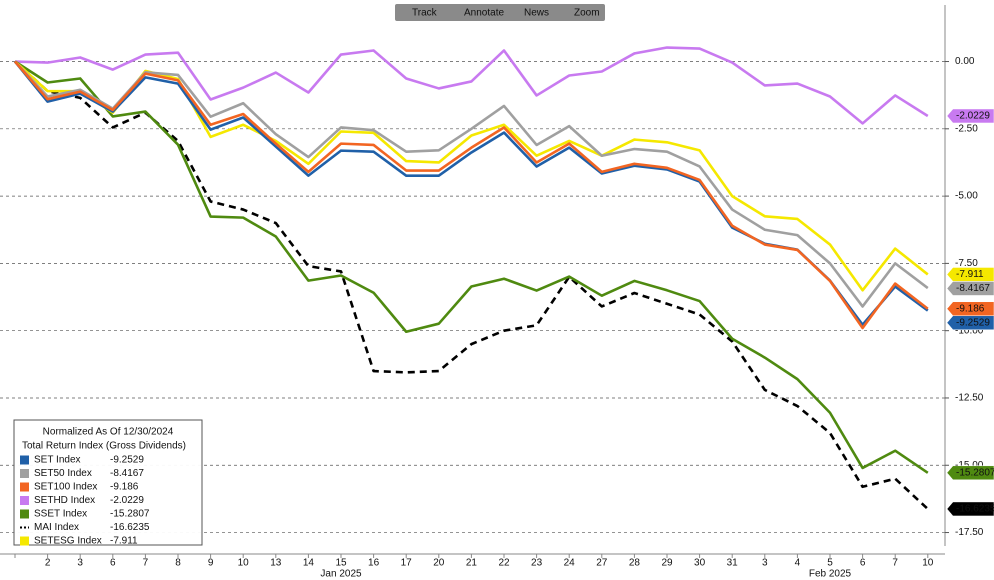 This screenshot has height=580, width=994. I want to click on legend-title: Normalized As Of 12/30/2024, so click(108, 432).